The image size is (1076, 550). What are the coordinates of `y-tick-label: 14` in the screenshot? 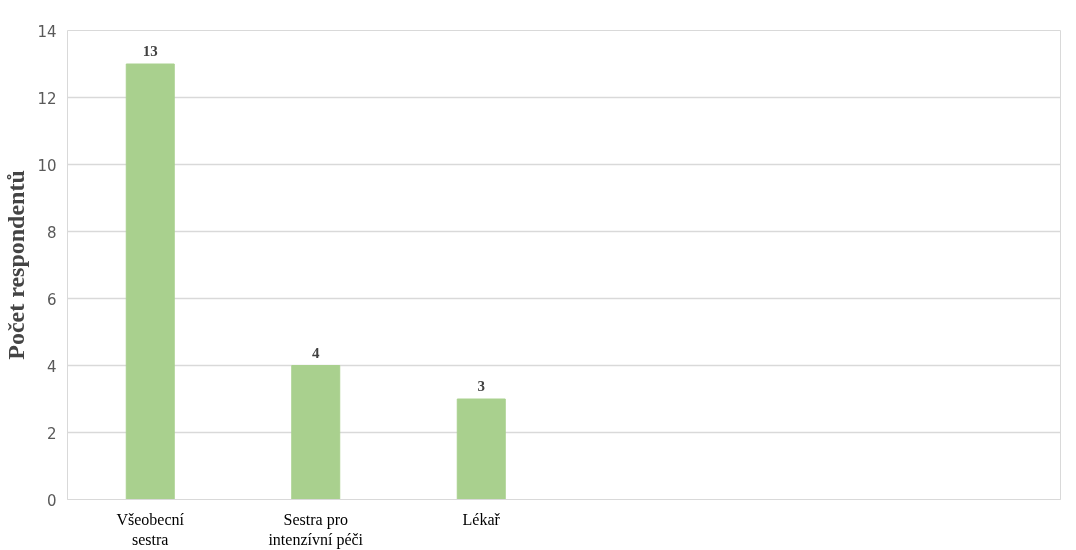 It's located at (47, 31).